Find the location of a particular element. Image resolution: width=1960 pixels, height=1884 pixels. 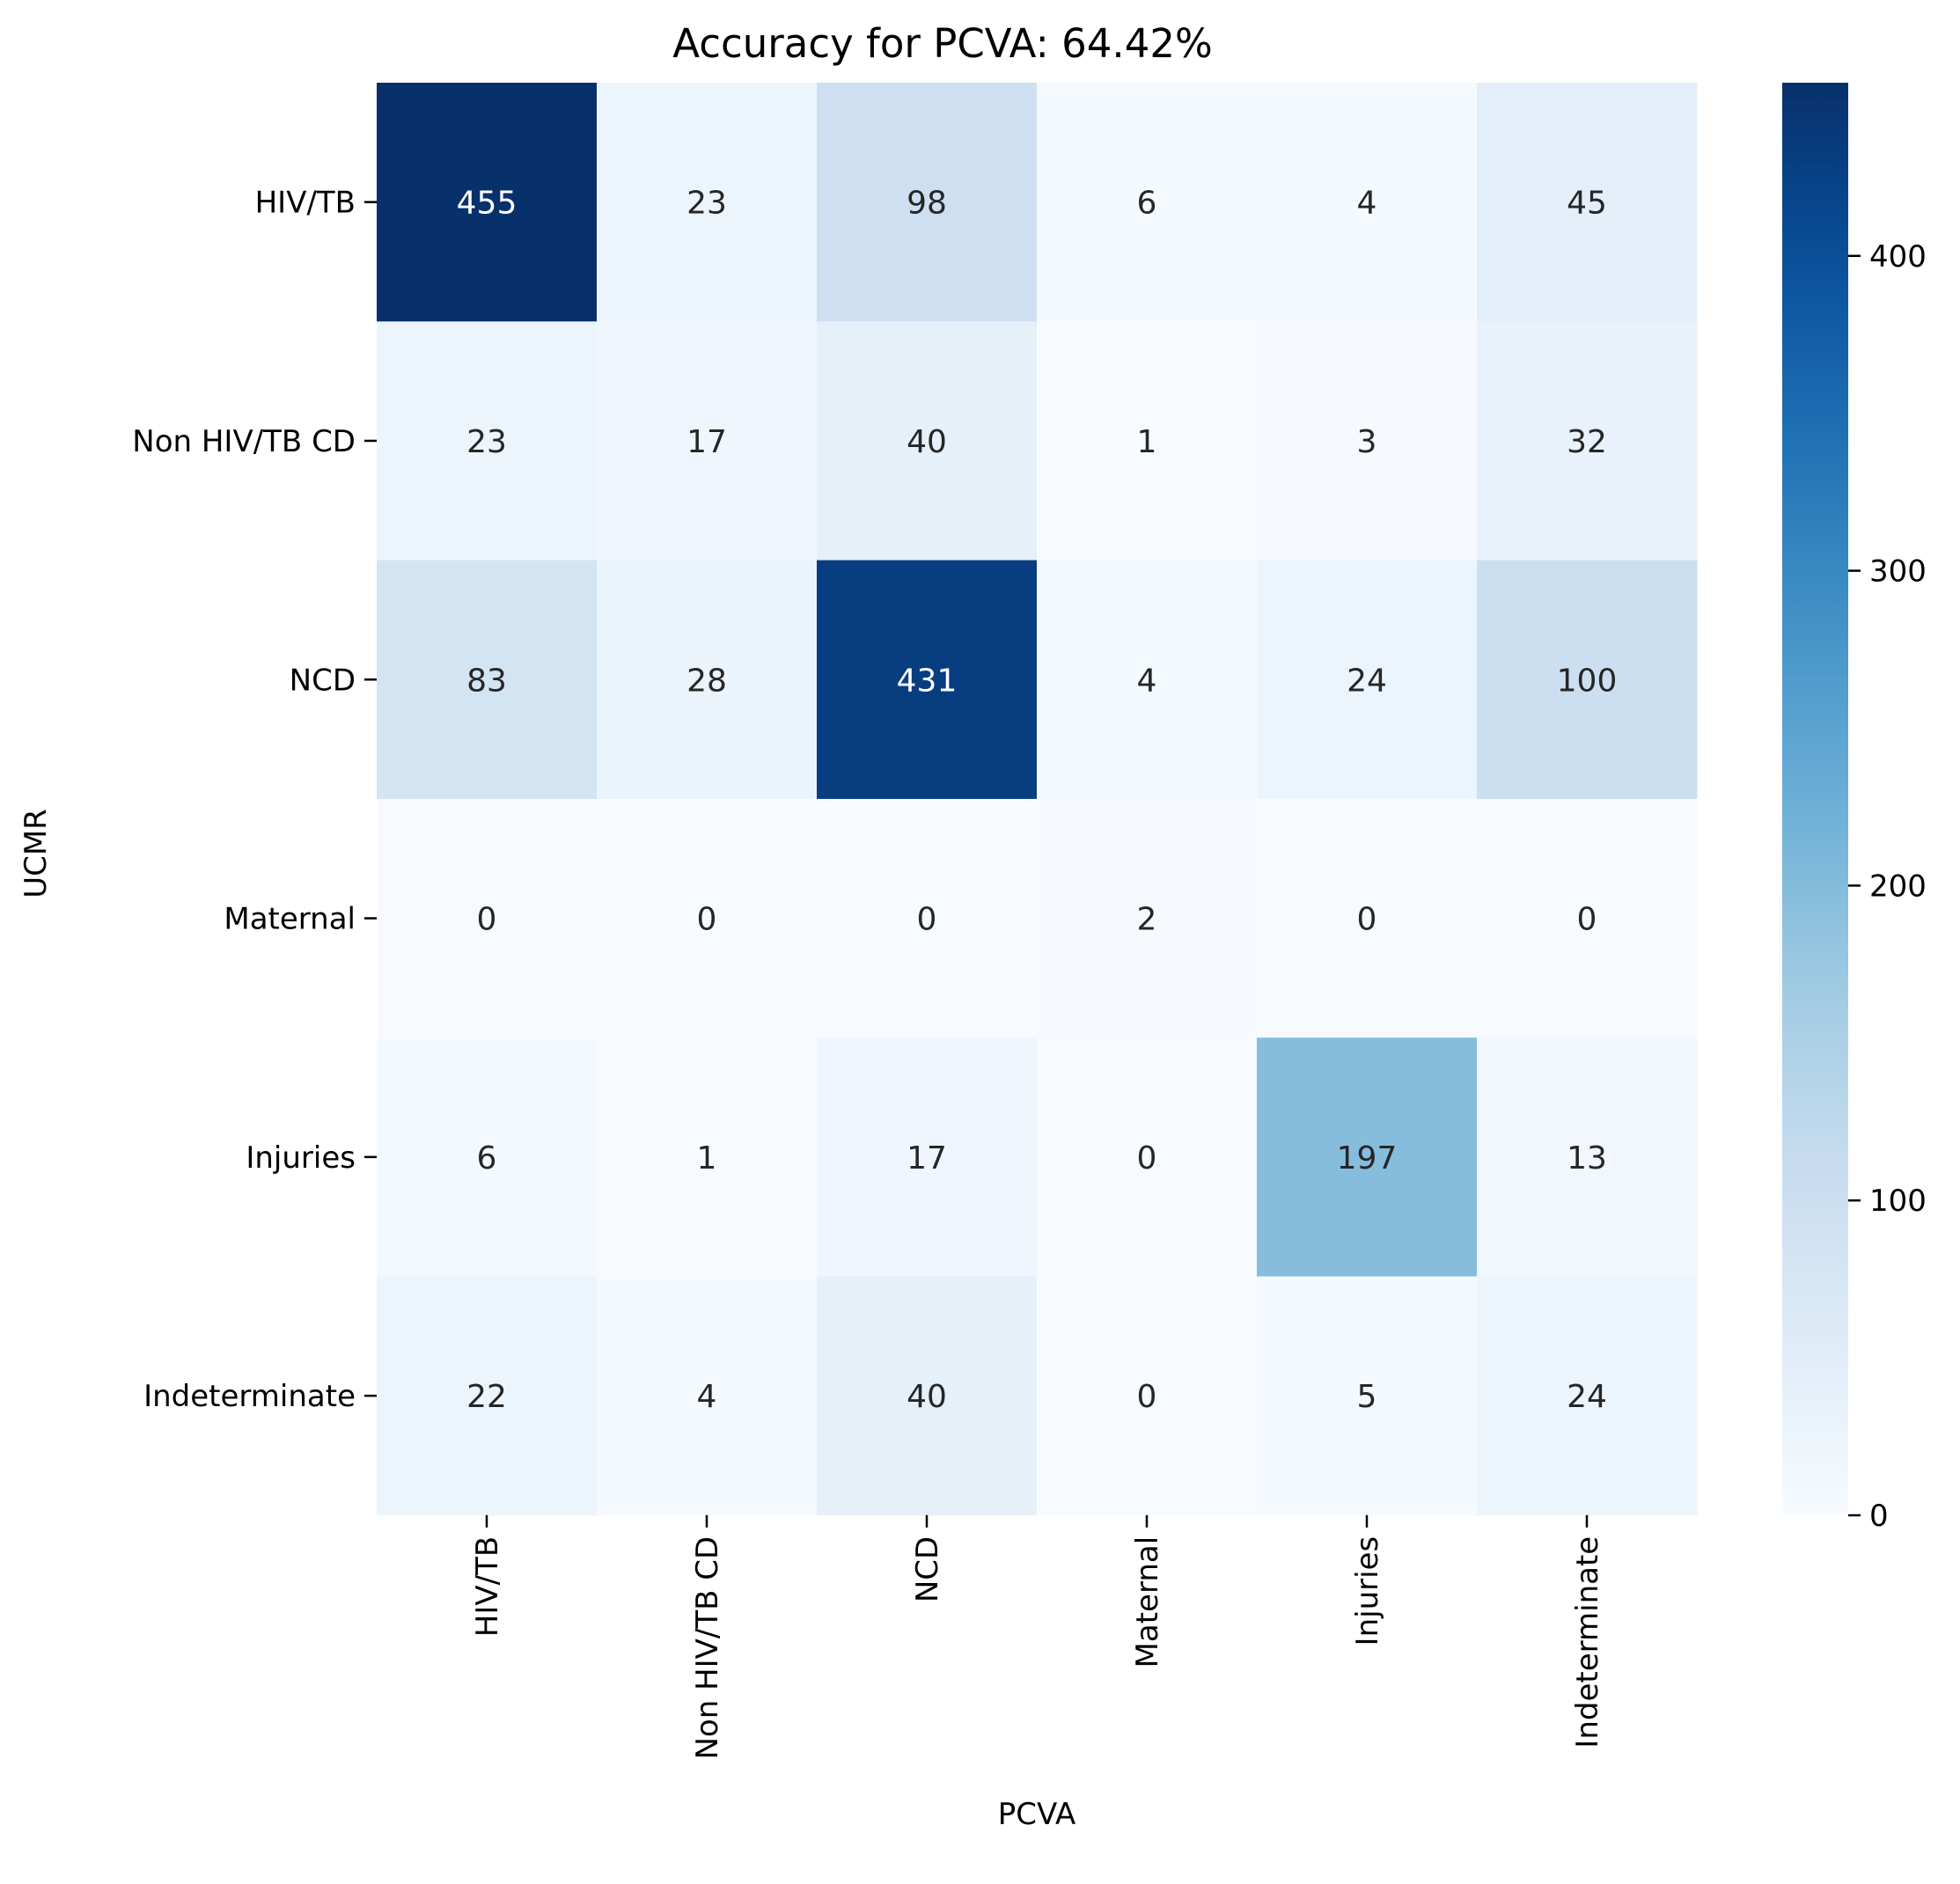

x-tick-label: Injuries is located at coordinates (1367, 1591).